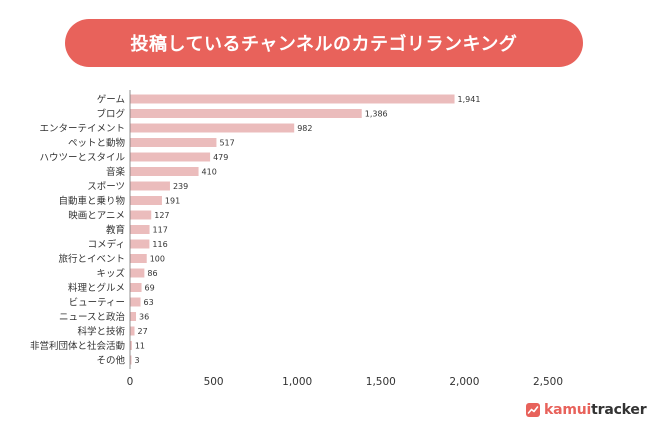 This screenshot has width=650, height=430. I want to click on category-label: キッズ, so click(110, 274).